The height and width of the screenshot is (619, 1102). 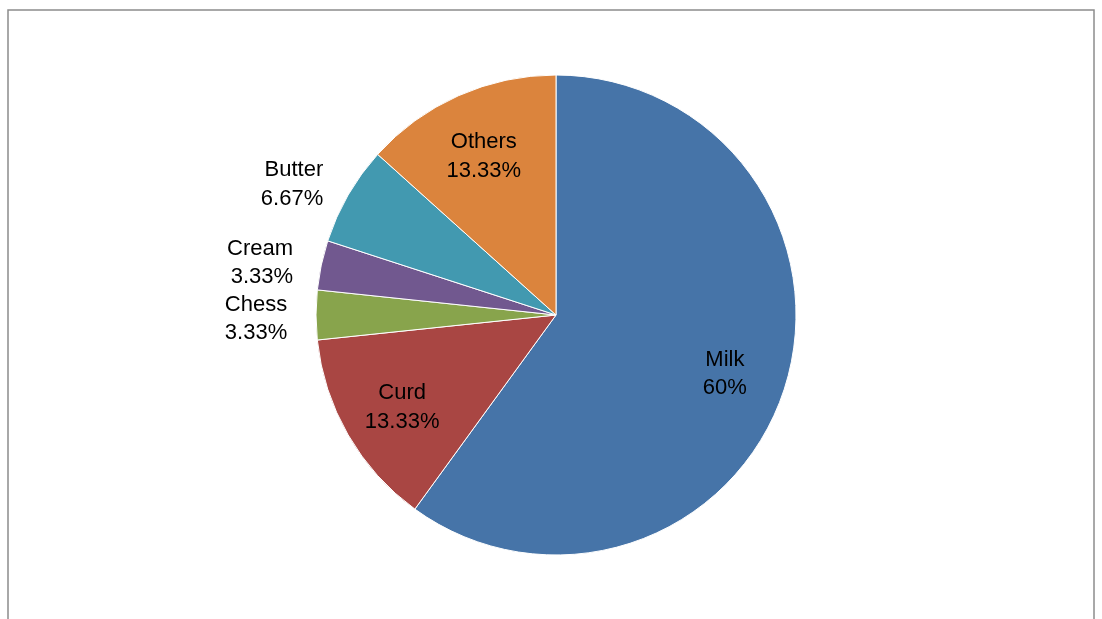 What do you see at coordinates (260, 247) in the screenshot?
I see `slice-label: Cream` at bounding box center [260, 247].